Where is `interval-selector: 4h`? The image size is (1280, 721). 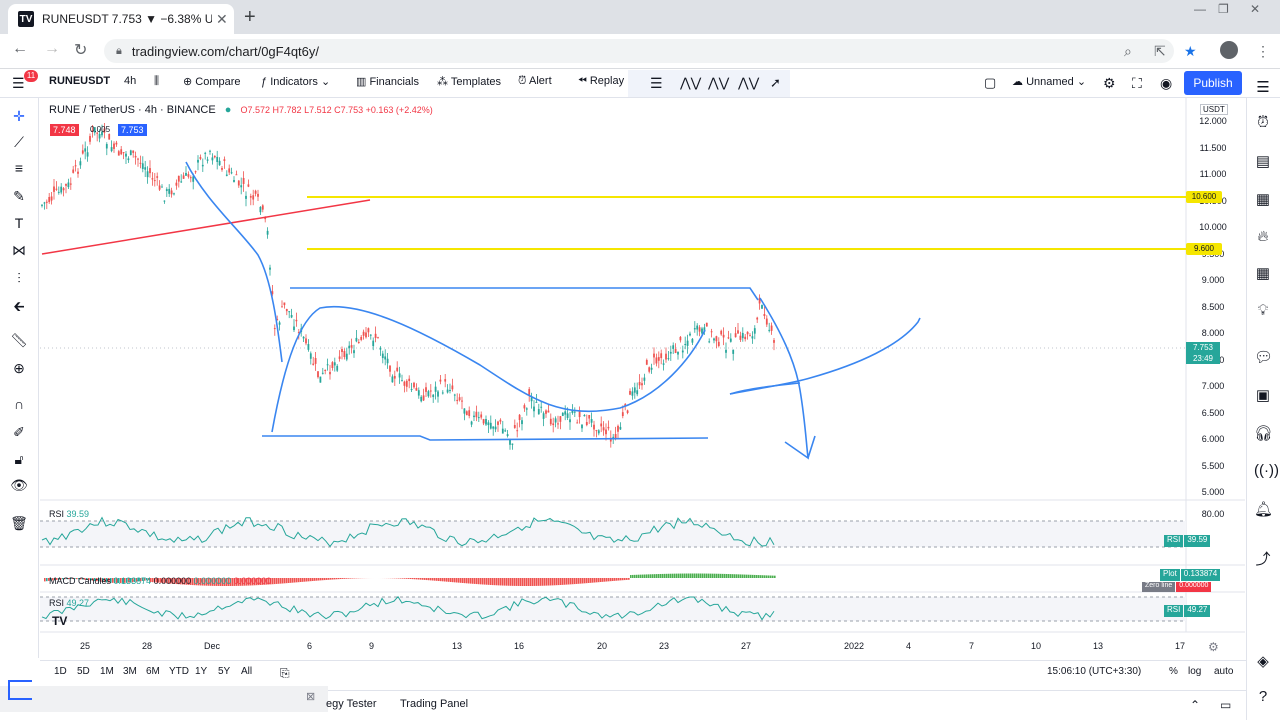 interval-selector: 4h is located at coordinates (130, 81).